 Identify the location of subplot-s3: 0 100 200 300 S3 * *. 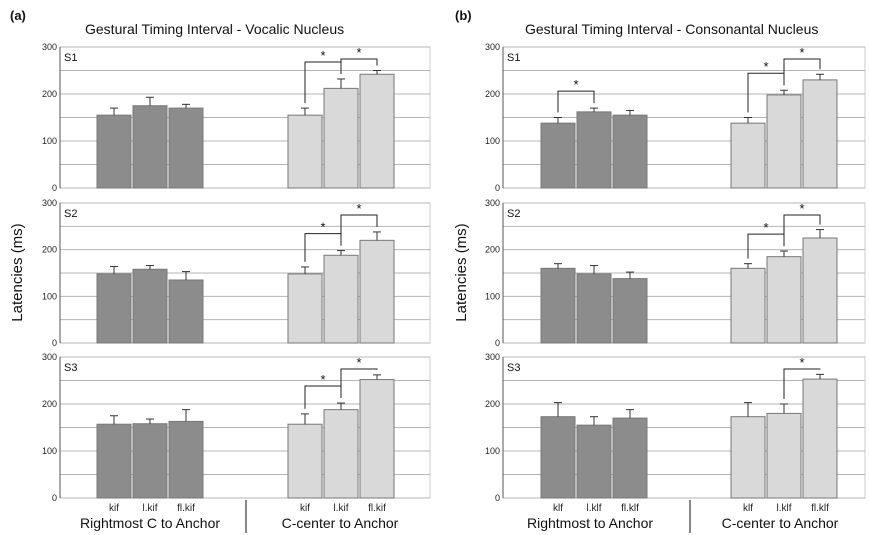
(236, 427).